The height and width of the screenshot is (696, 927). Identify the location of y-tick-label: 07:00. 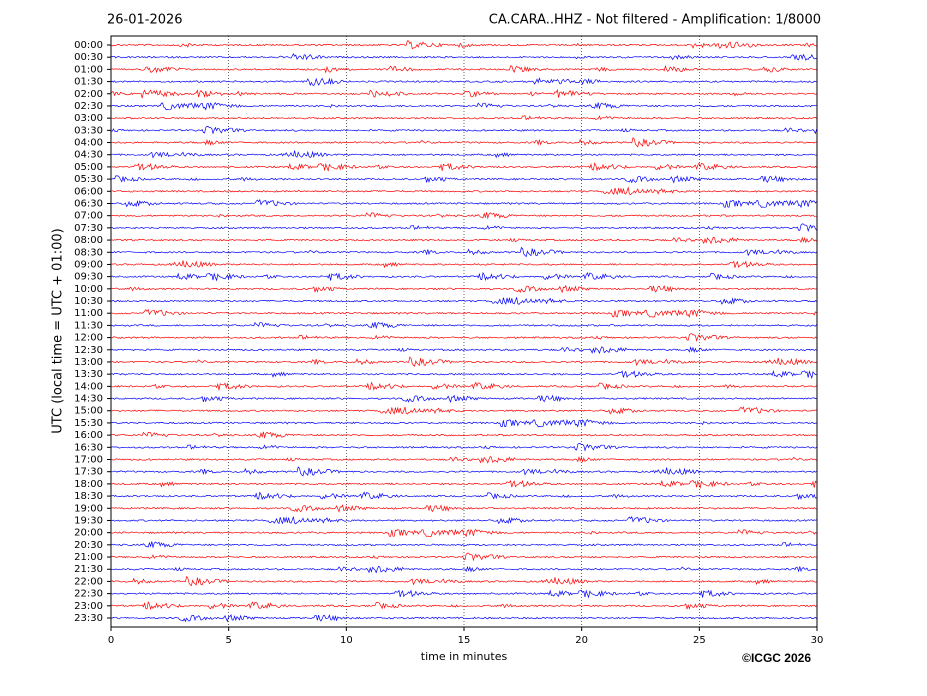
(88, 216).